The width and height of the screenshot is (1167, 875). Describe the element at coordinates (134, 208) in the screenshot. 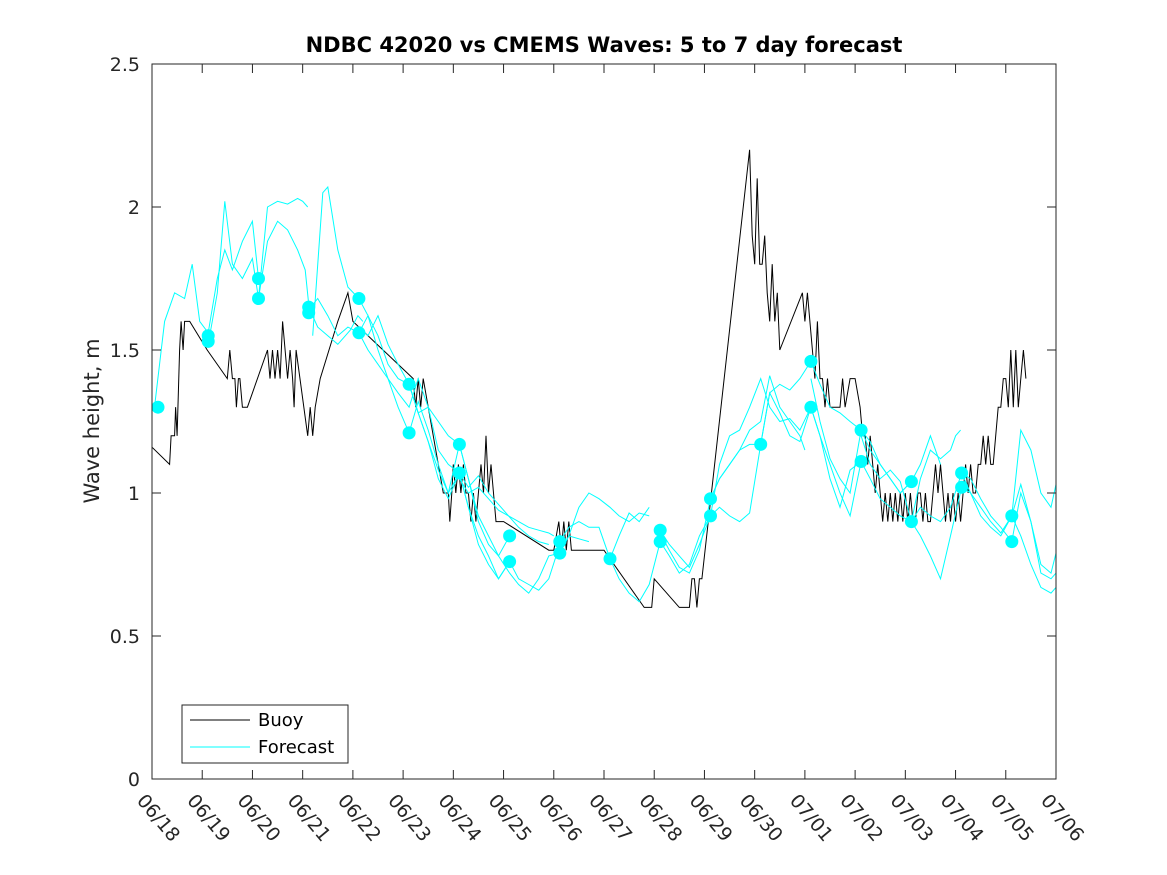

I see `y-tick-label: 2` at that location.